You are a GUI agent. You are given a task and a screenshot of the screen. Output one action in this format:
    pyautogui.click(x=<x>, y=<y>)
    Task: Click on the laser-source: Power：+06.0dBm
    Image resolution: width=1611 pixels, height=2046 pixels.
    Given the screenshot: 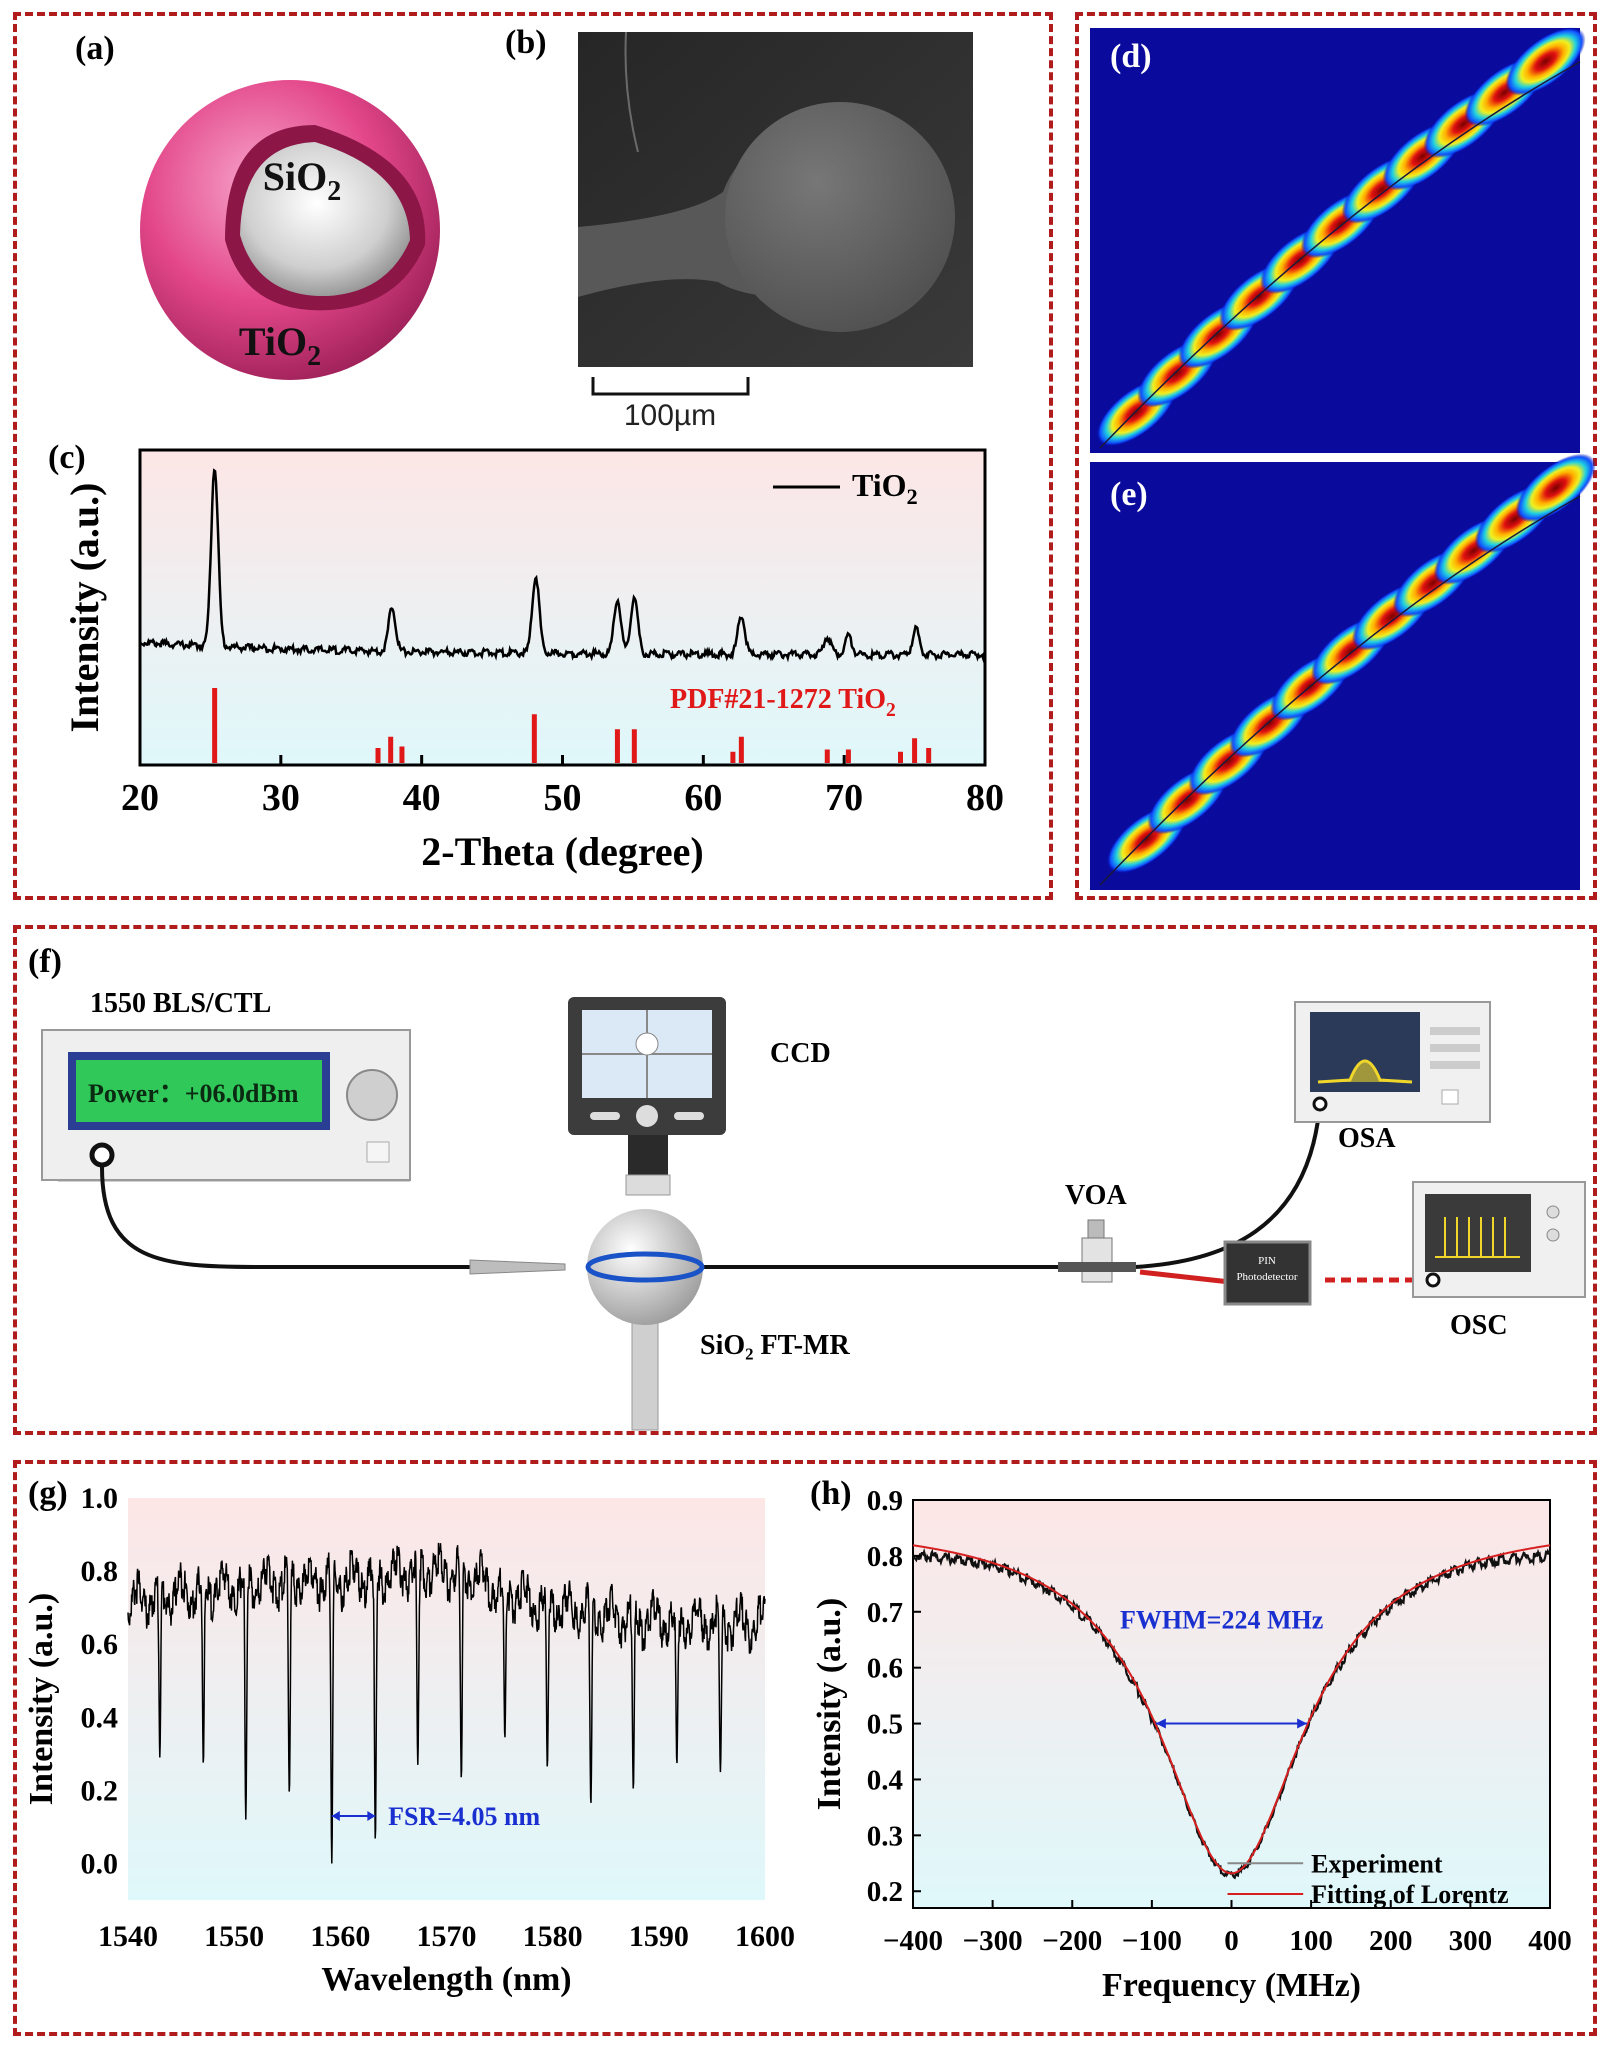 What is the action you would take?
    pyautogui.click(x=226, y=1105)
    